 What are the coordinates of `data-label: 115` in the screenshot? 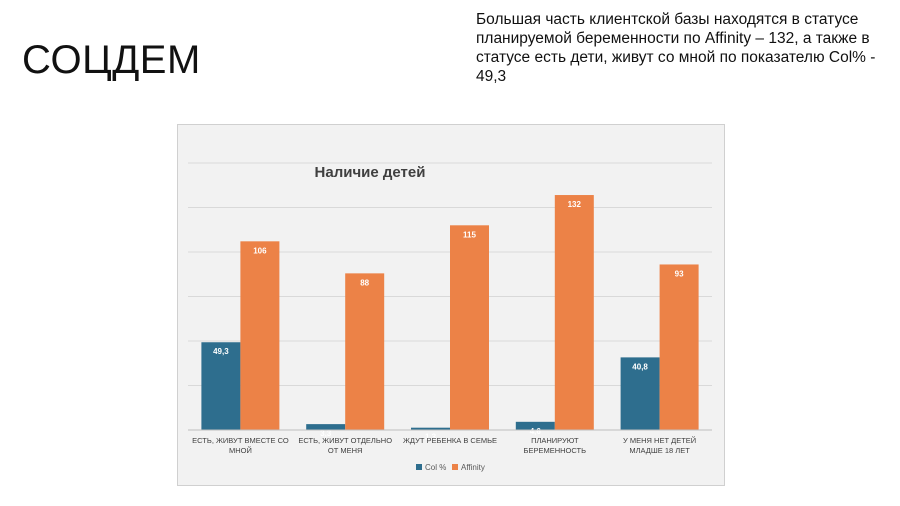 It's located at (469, 234).